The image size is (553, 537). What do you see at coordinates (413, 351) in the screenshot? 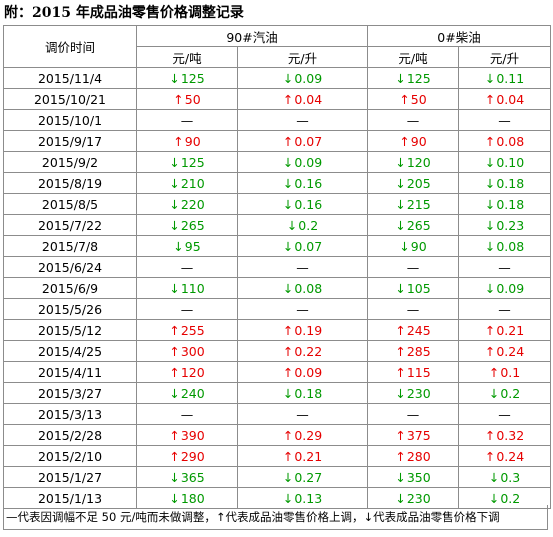
I see `cell-d-ton: ↑285` at bounding box center [413, 351].